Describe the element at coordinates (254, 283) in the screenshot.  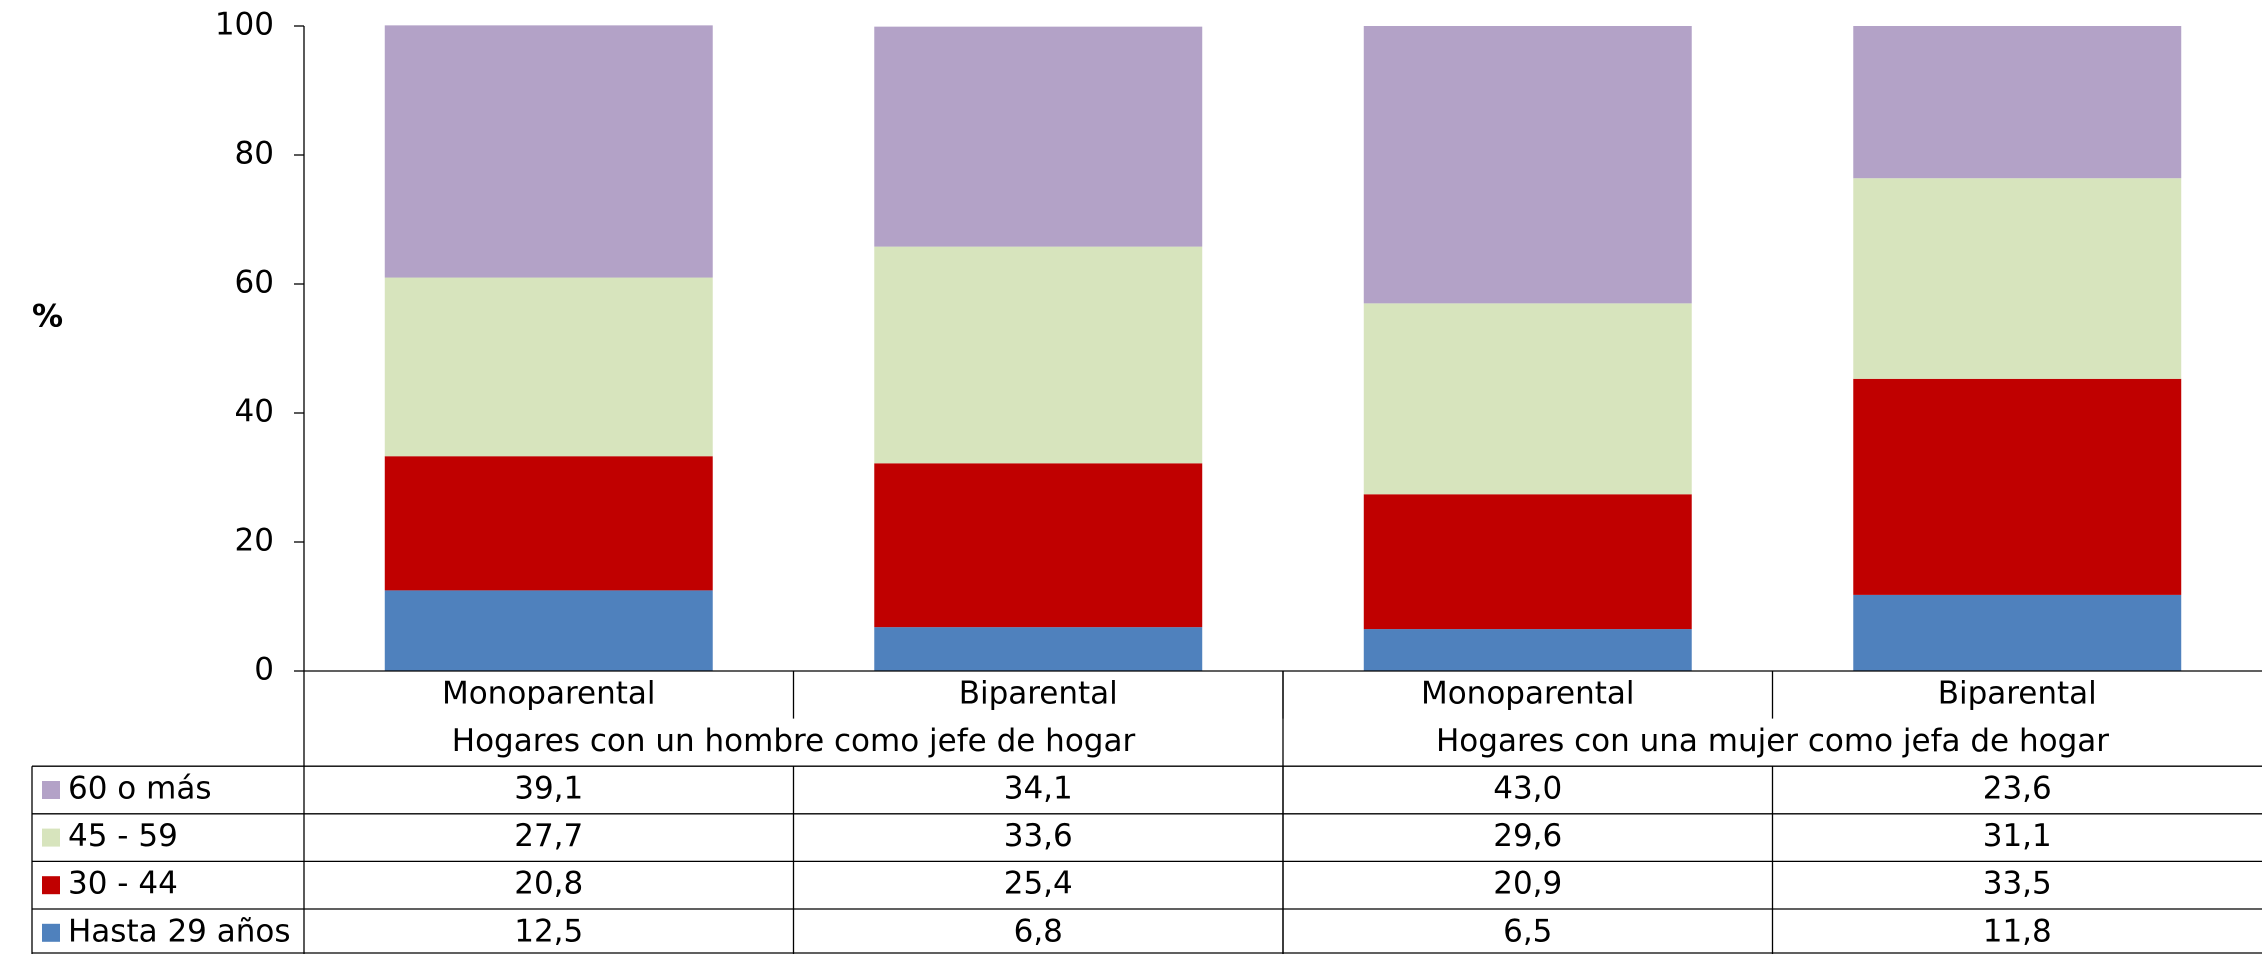
I see `y-tick-label: 60` at that location.